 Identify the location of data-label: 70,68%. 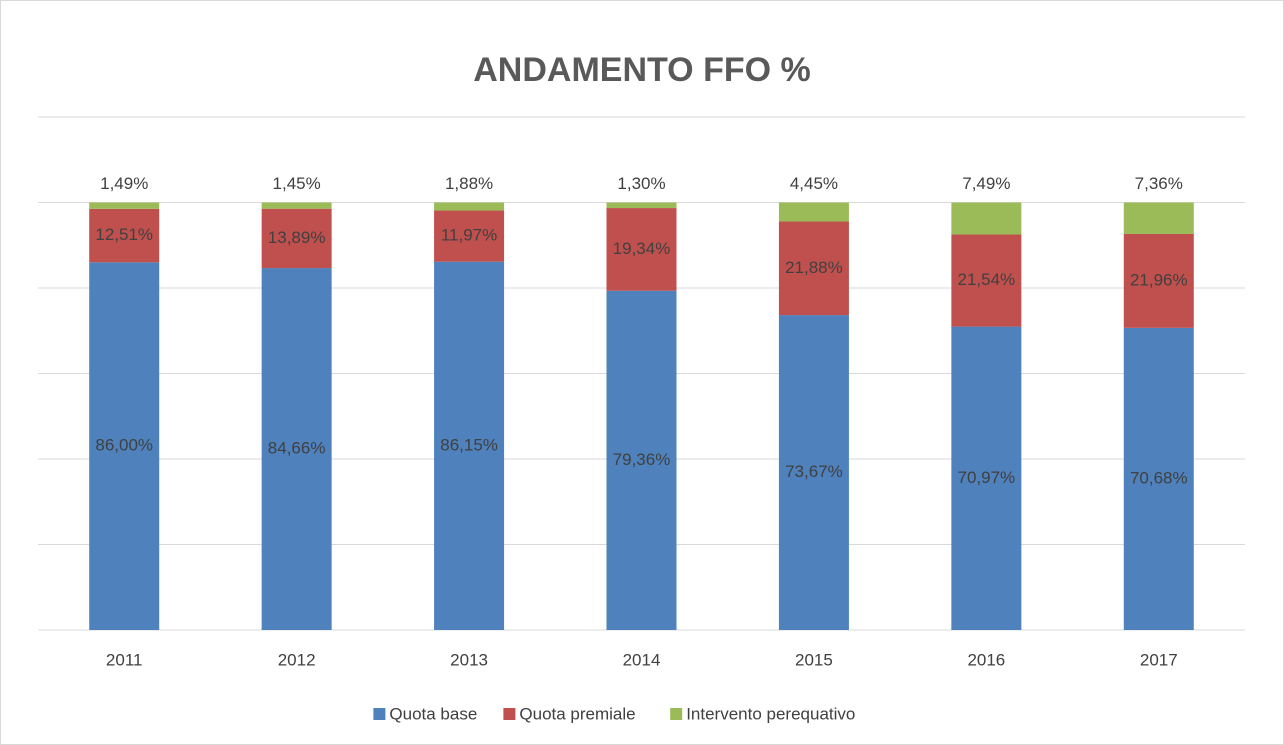
(1159, 477).